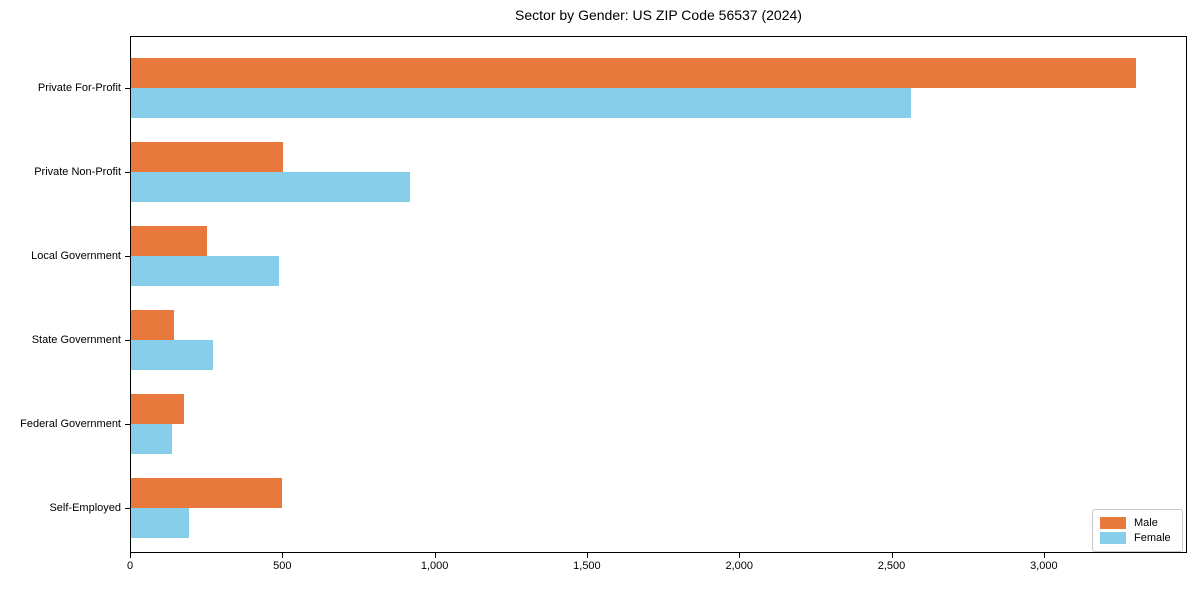  What do you see at coordinates (587, 566) in the screenshot?
I see `x-tick-label: 1,500` at bounding box center [587, 566].